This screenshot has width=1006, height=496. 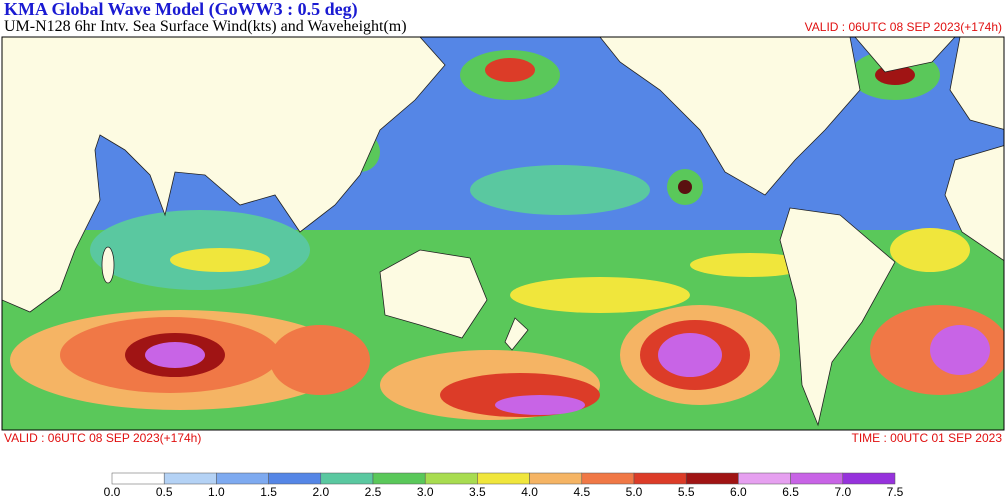 What do you see at coordinates (842, 490) in the screenshot?
I see `legend-label: 7.0` at bounding box center [842, 490].